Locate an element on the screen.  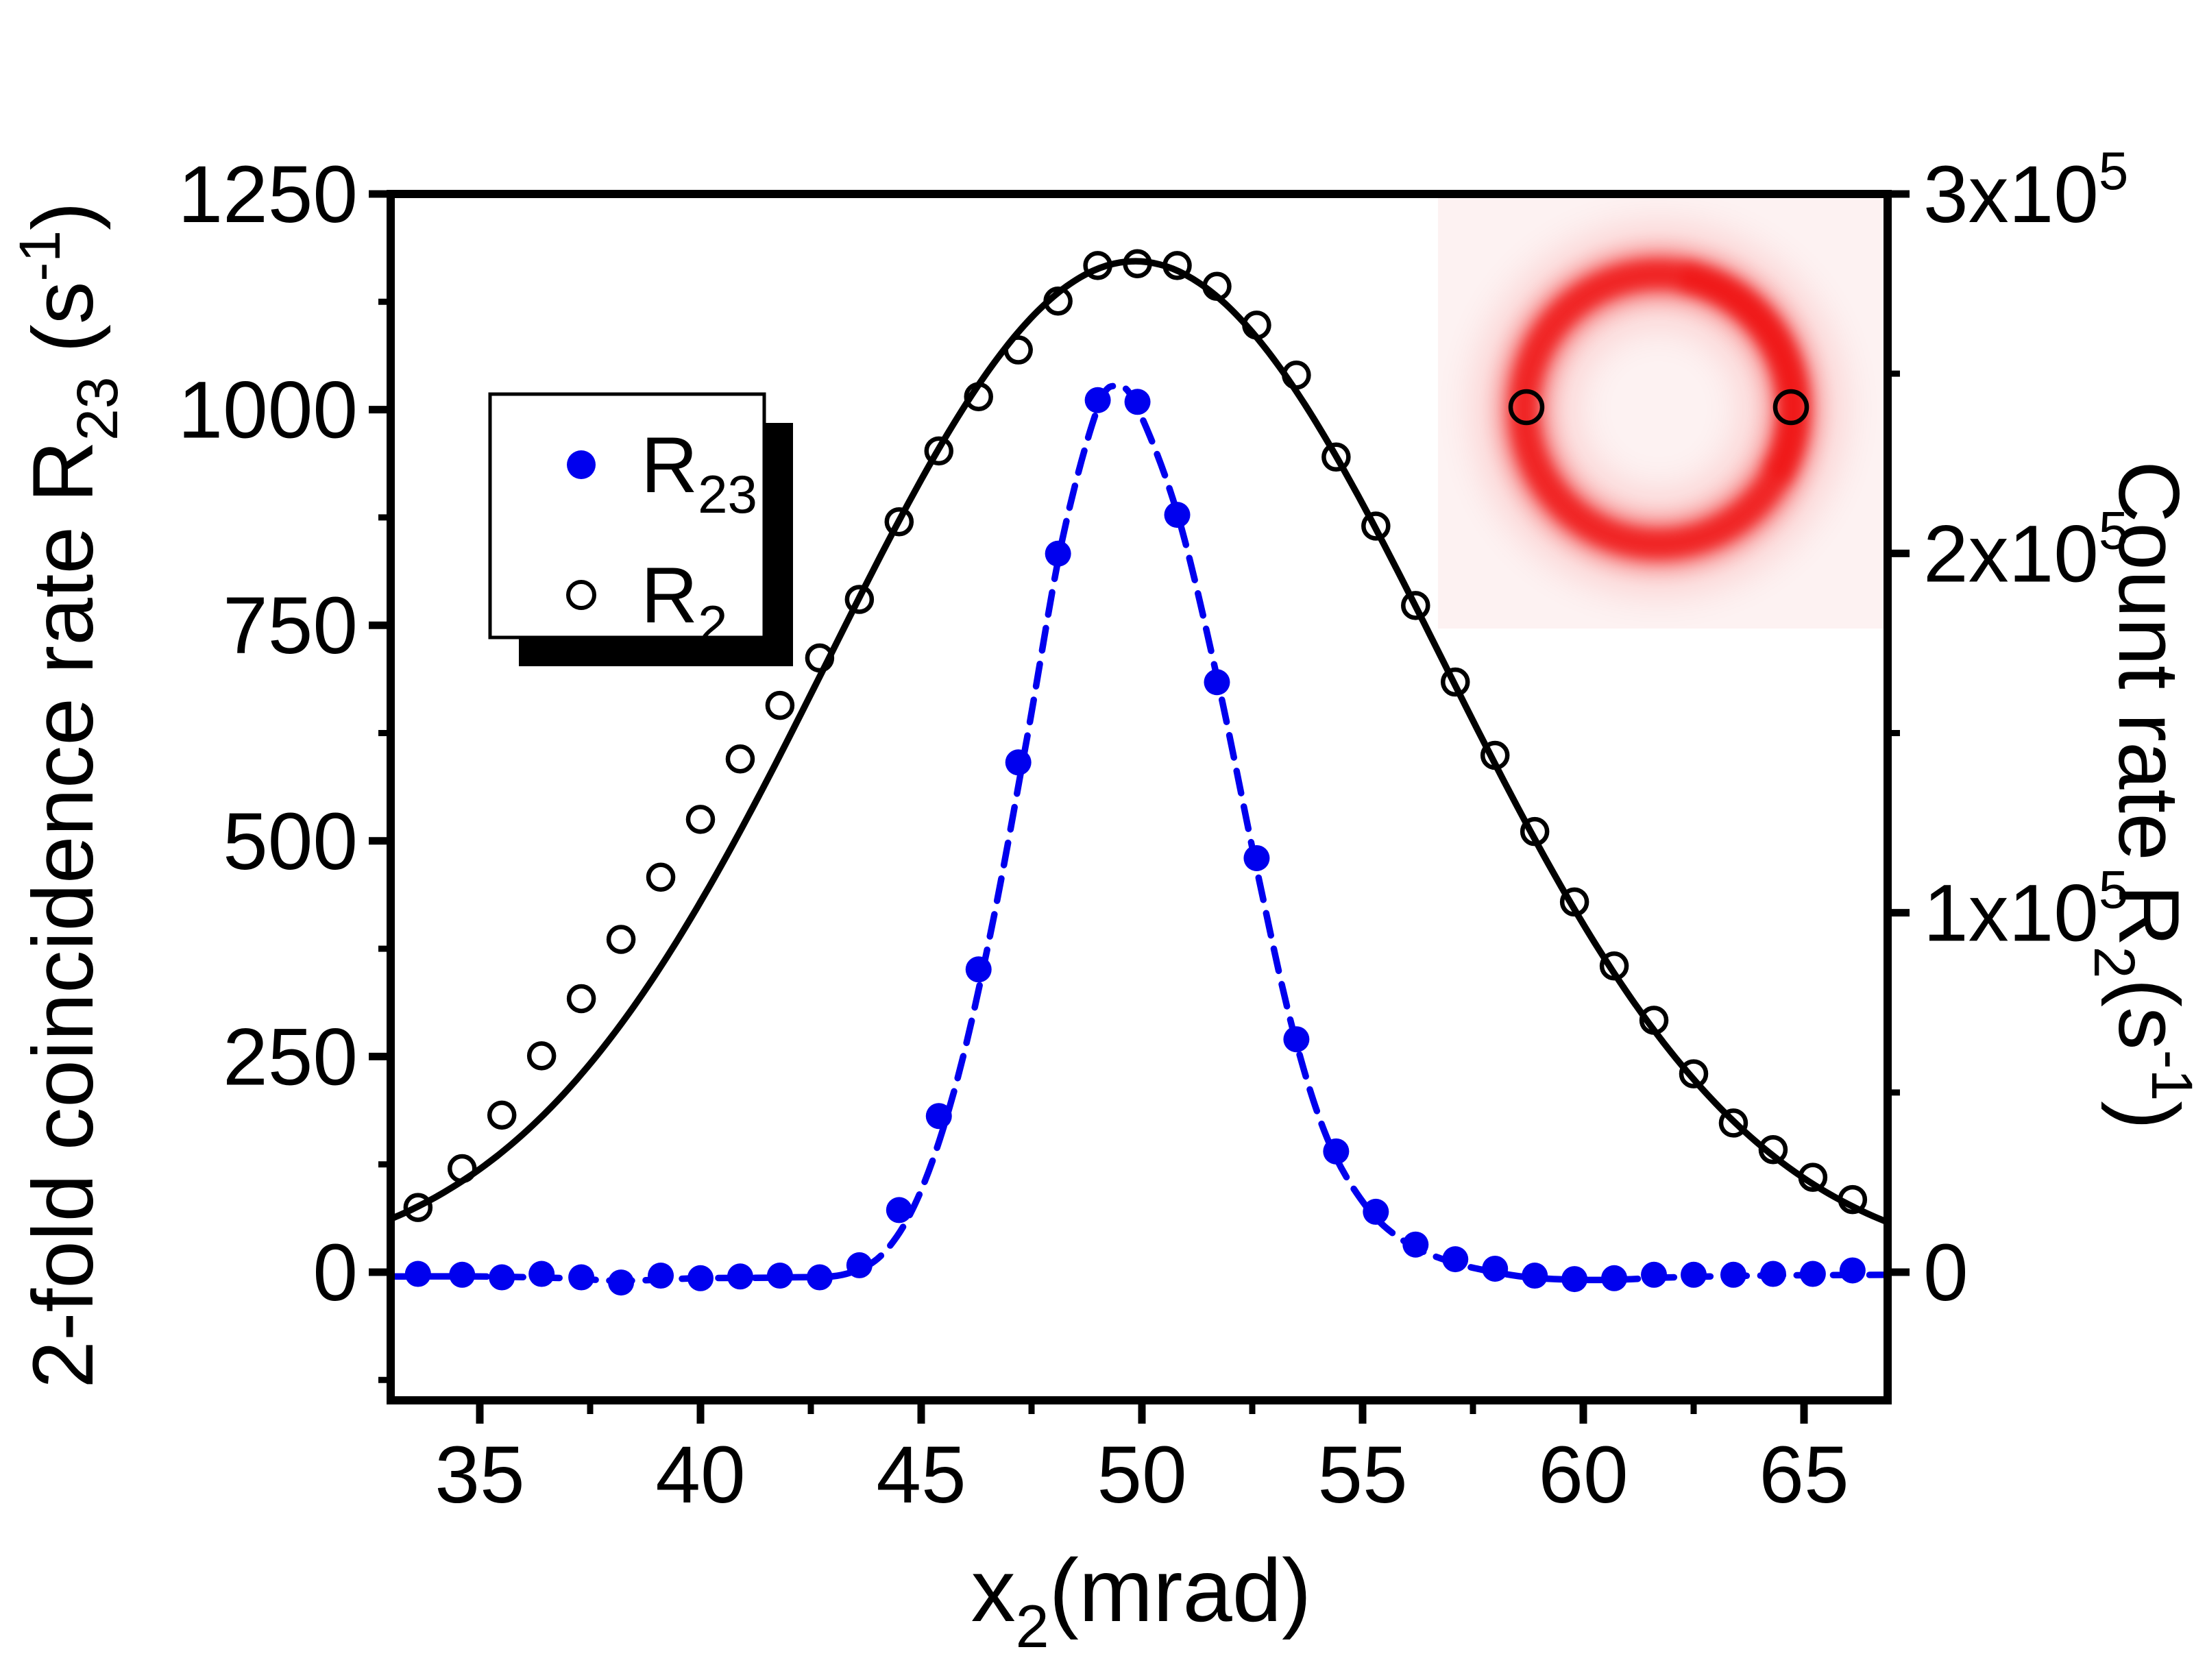
y-left-tick-label: 250 is located at coordinates (290, 1057).